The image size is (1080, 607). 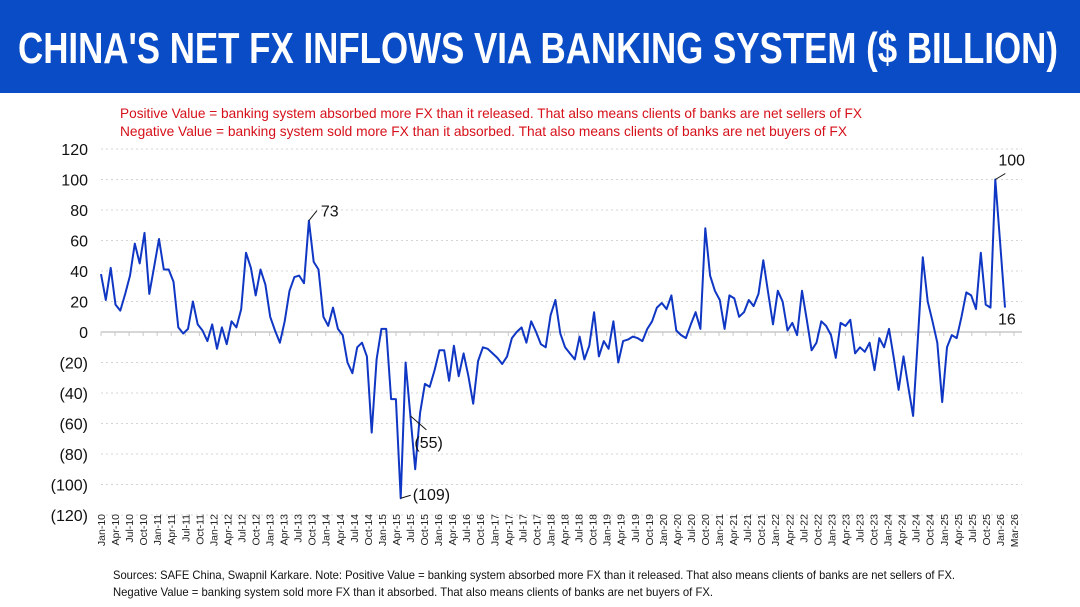 I want to click on x-tick-label: Jul-22, so click(x=804, y=528).